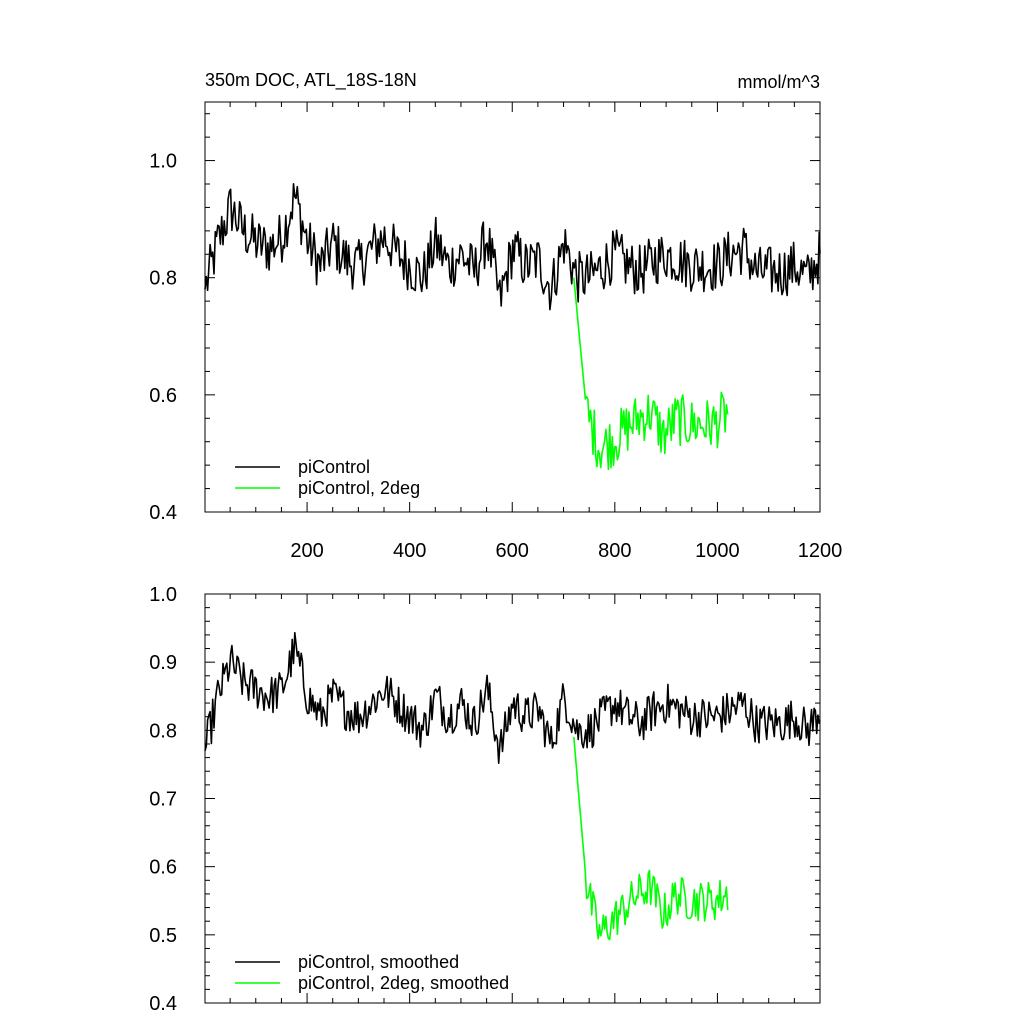 The height and width of the screenshot is (1024, 1024). I want to click on x-tick-label: 400, so click(409, 551).